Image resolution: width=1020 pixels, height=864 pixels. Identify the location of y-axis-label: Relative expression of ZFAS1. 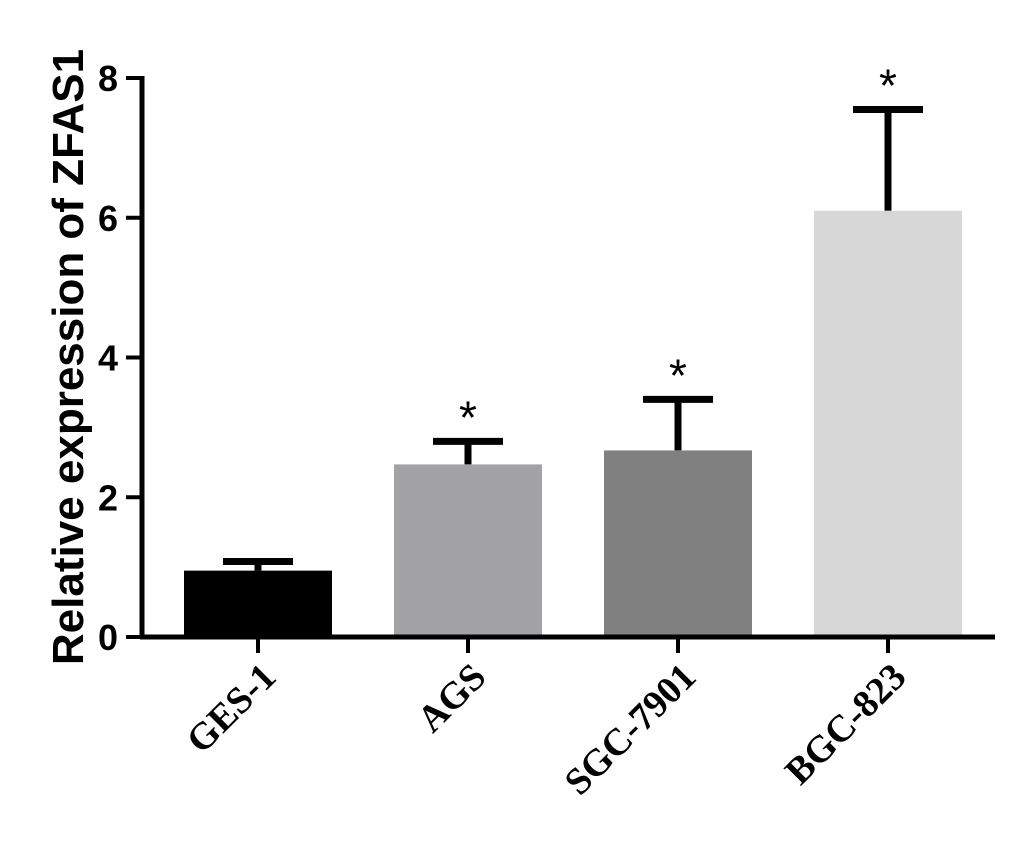
(68, 357).